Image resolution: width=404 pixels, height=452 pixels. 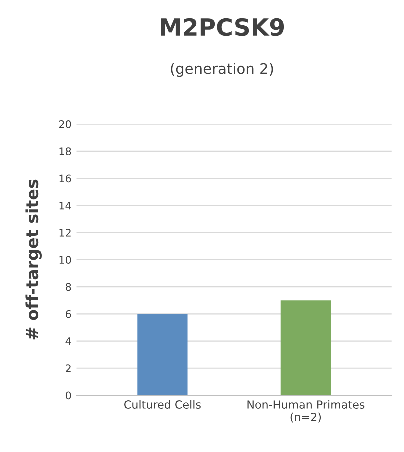 What do you see at coordinates (66, 178) in the screenshot?
I see `y-tick-label: 16` at bounding box center [66, 178].